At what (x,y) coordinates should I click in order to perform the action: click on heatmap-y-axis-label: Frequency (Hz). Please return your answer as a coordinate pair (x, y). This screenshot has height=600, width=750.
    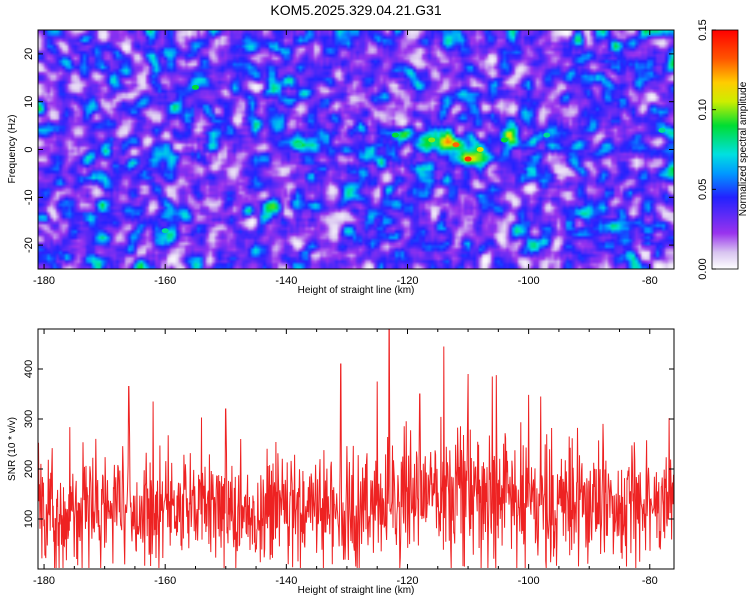
    Looking at the image, I should click on (12, 149).